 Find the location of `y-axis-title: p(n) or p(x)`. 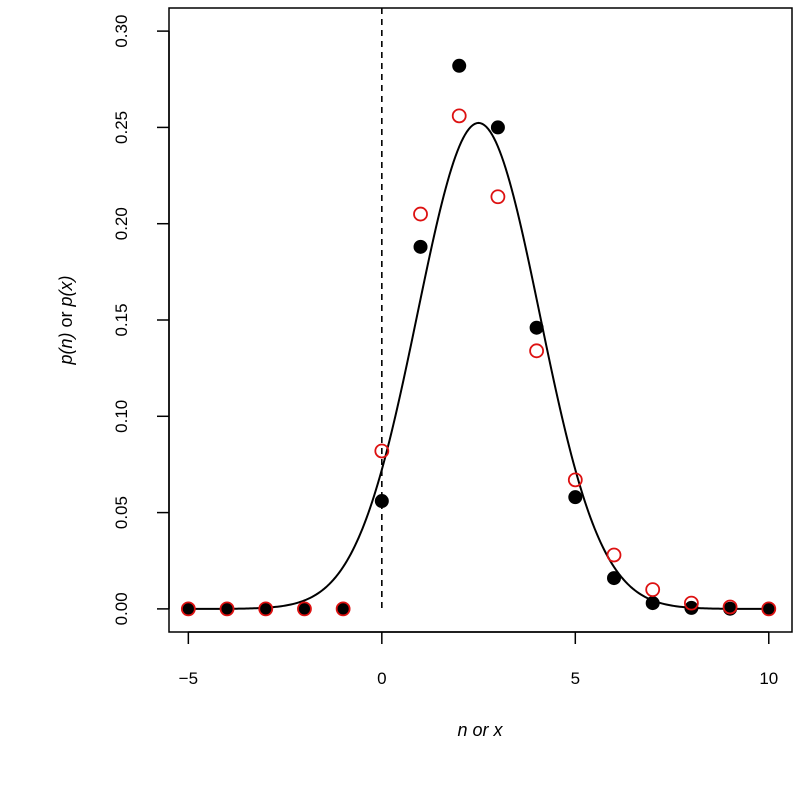

y-axis-title: p(n) or p(x) is located at coordinates (66, 320).